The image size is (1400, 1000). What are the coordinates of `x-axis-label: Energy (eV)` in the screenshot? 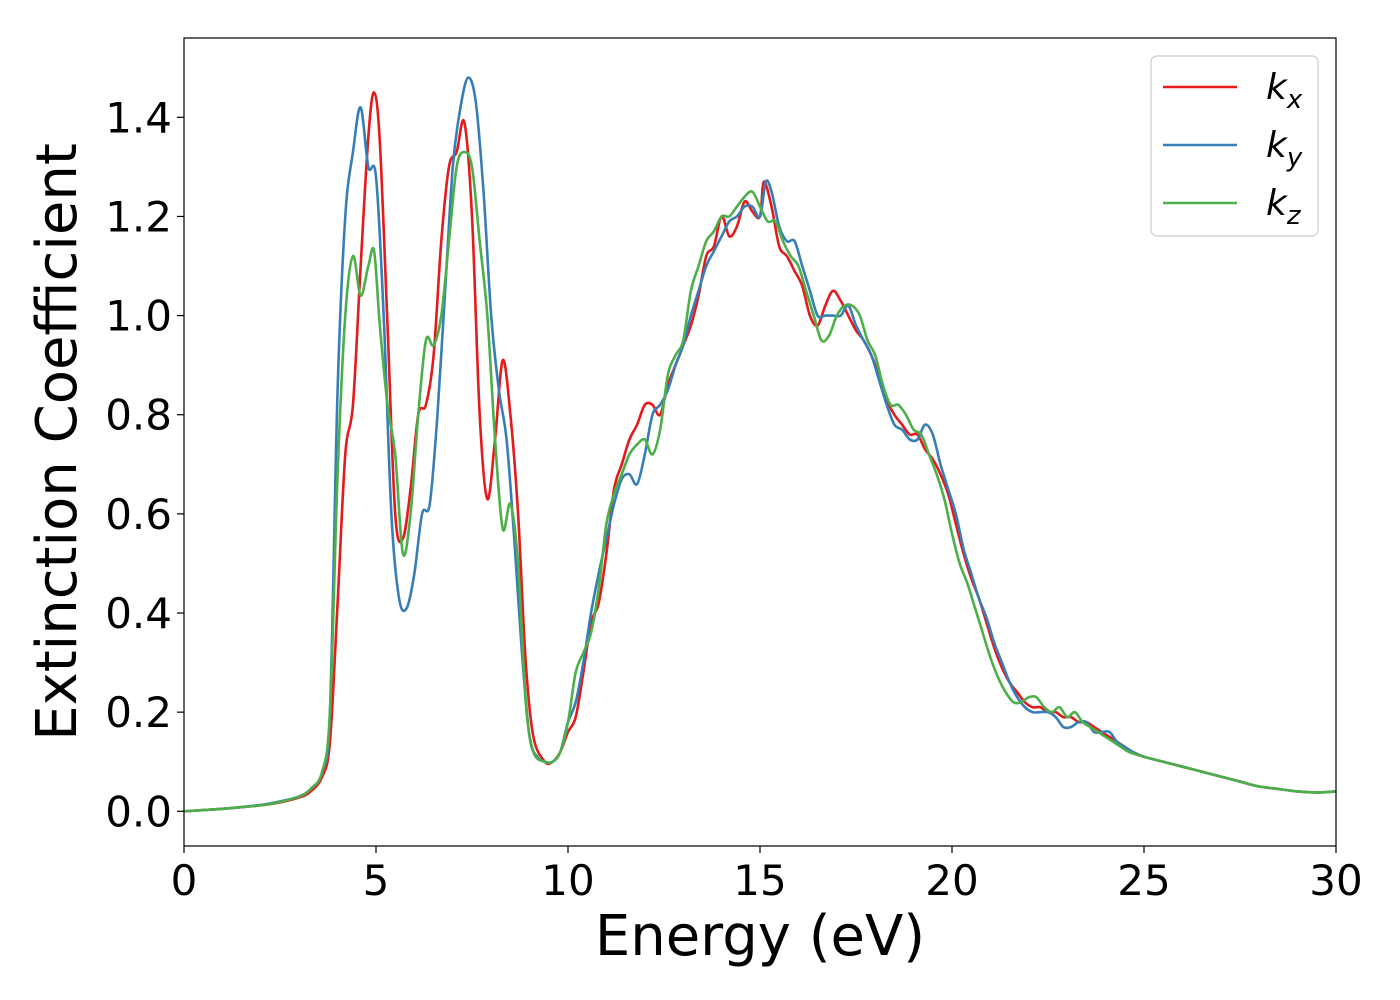 It's located at (760, 936).